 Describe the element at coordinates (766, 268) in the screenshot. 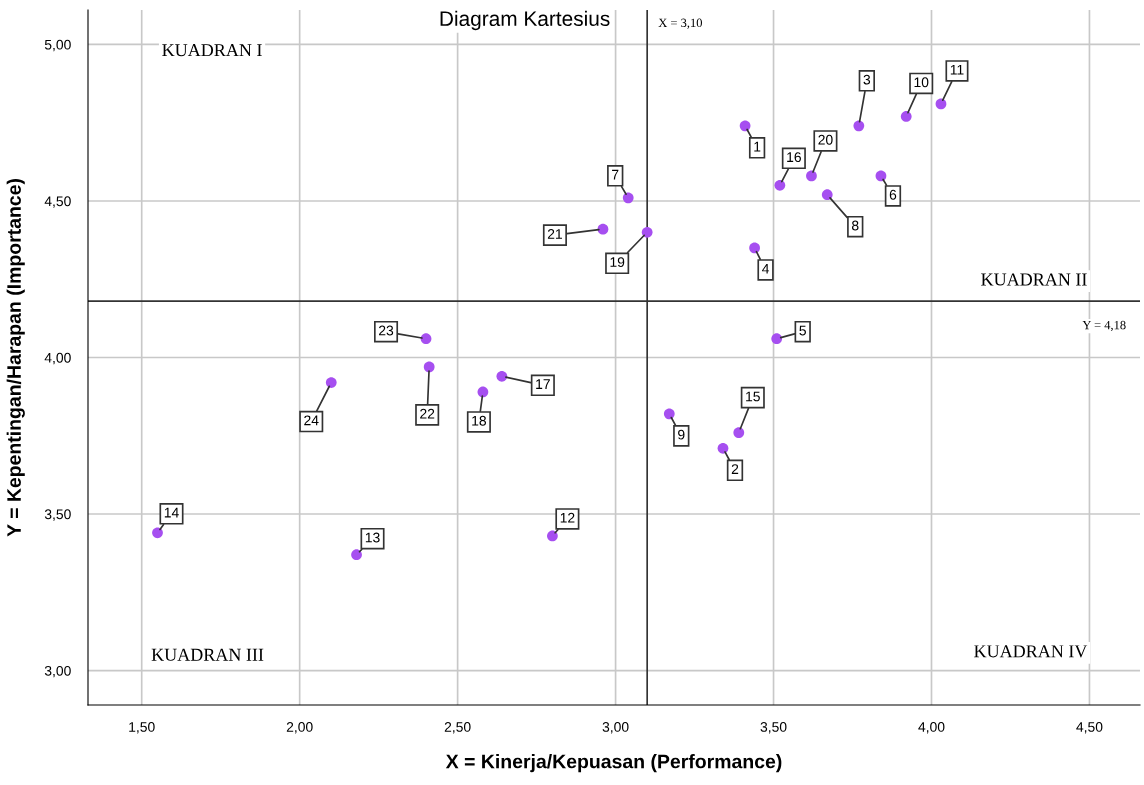

I see `annotation: 4` at that location.